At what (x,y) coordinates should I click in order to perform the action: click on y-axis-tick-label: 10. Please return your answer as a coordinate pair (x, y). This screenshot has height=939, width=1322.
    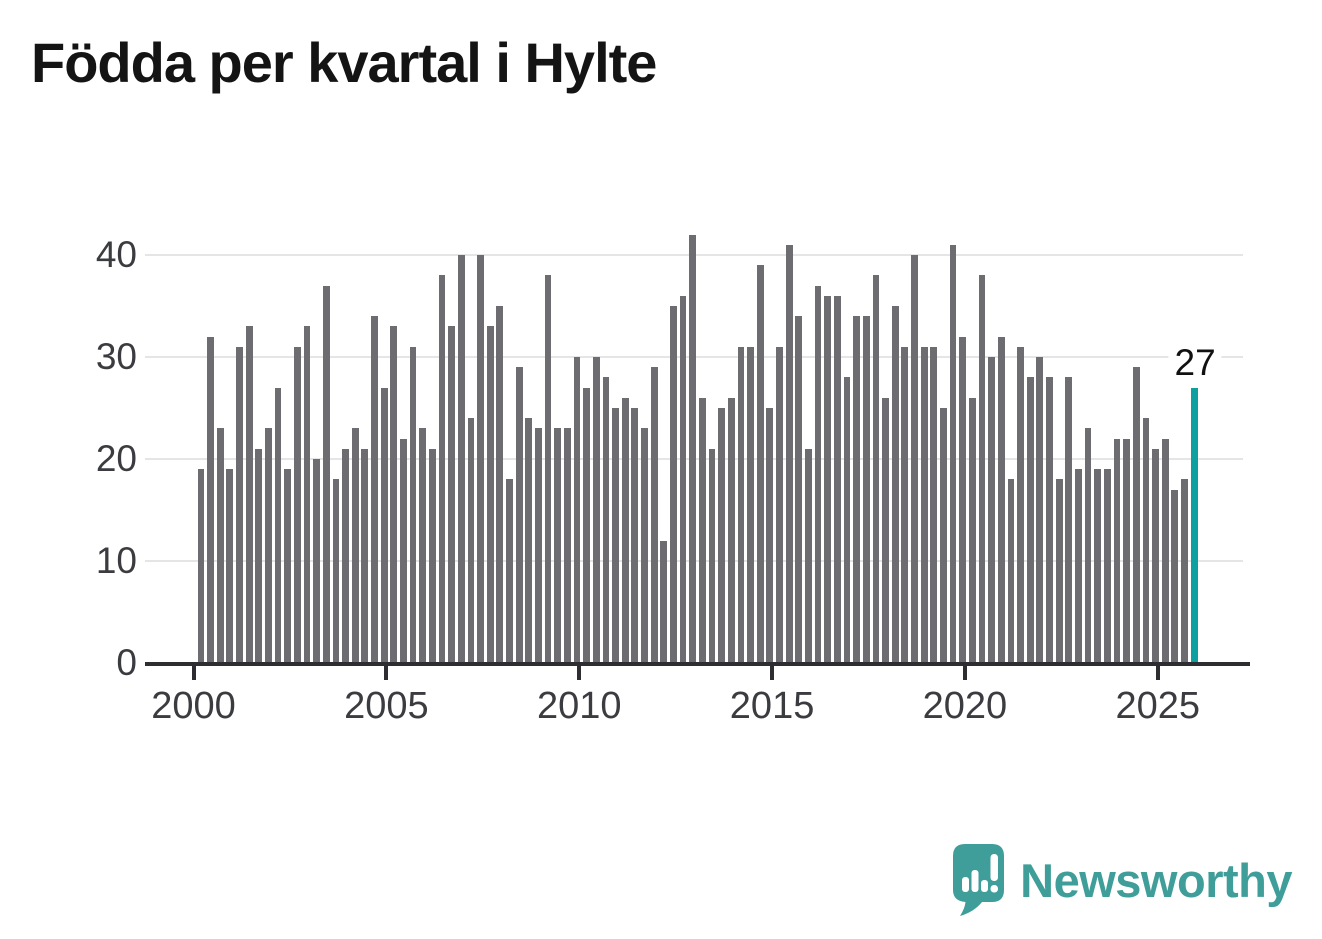
    Looking at the image, I should click on (116, 560).